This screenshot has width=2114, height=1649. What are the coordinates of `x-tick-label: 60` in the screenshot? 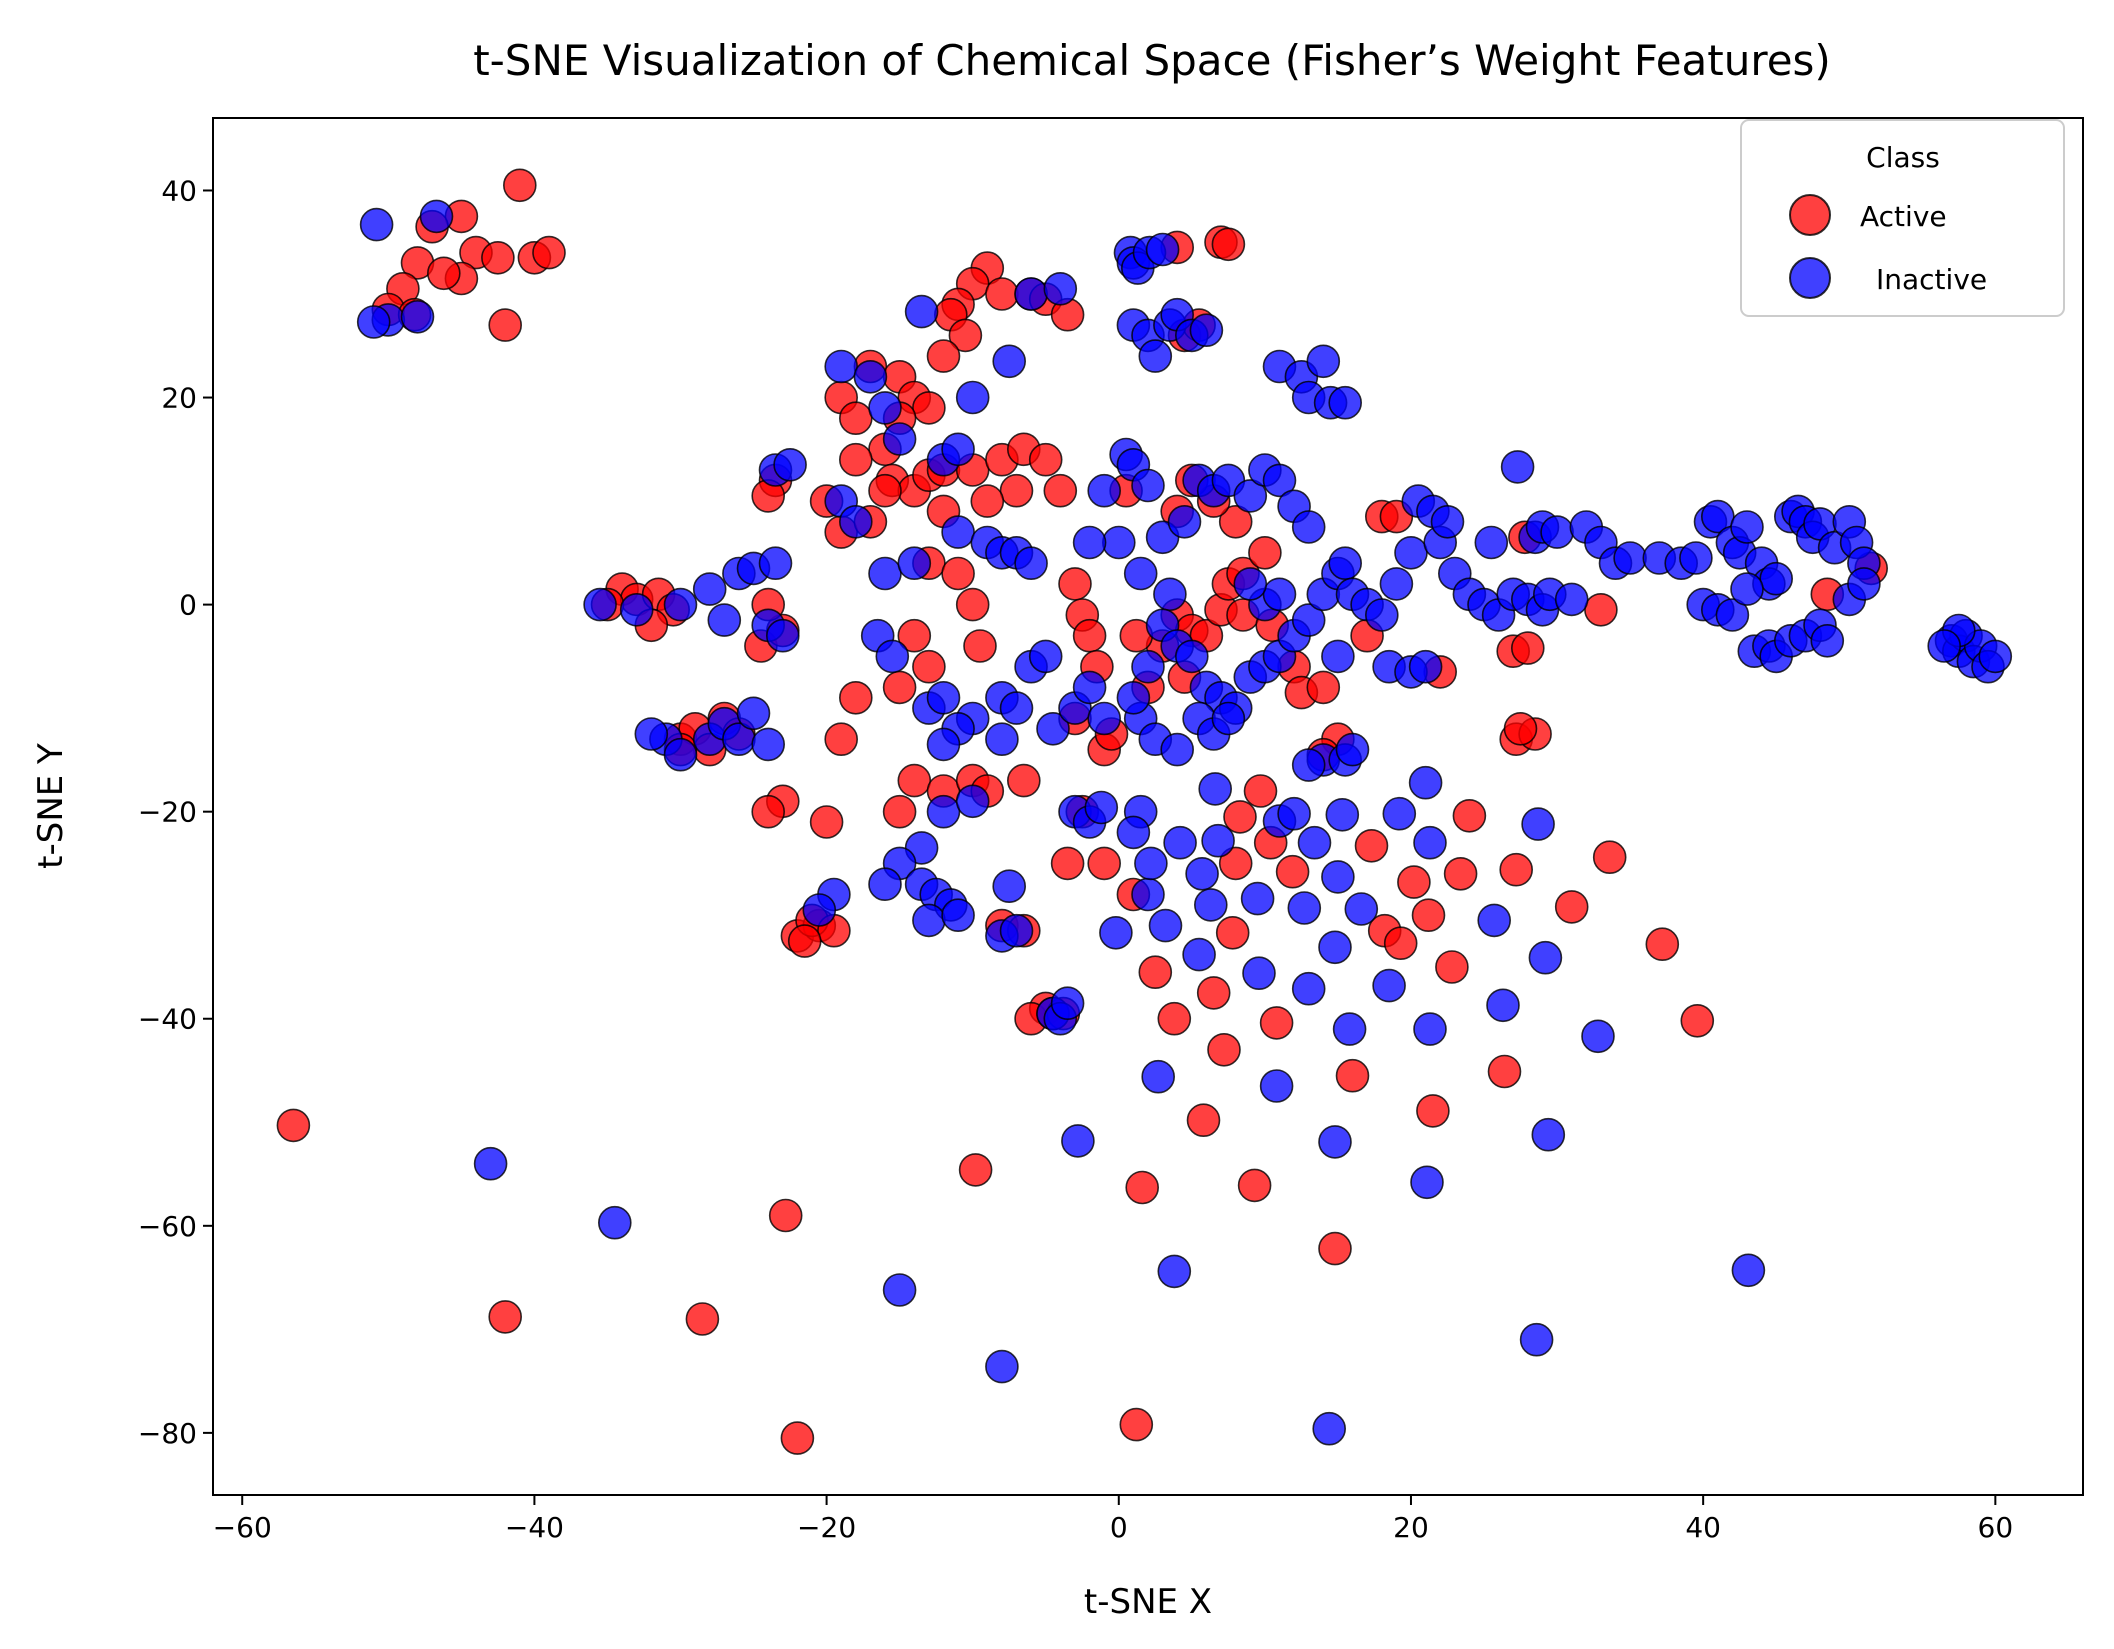 It's located at (1996, 1527).